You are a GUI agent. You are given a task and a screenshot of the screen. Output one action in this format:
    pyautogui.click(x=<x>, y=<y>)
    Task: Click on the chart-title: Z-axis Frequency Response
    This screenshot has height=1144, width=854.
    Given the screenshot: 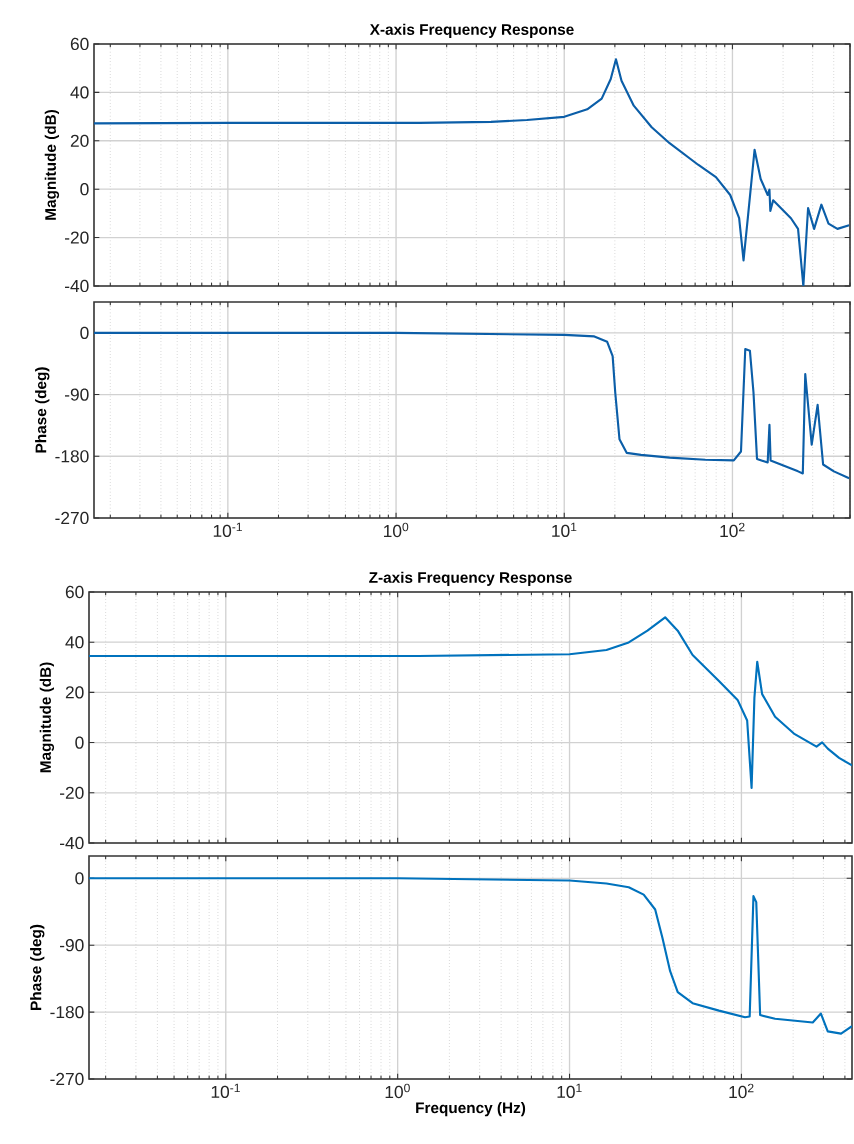 What is the action you would take?
    pyautogui.click(x=470, y=578)
    